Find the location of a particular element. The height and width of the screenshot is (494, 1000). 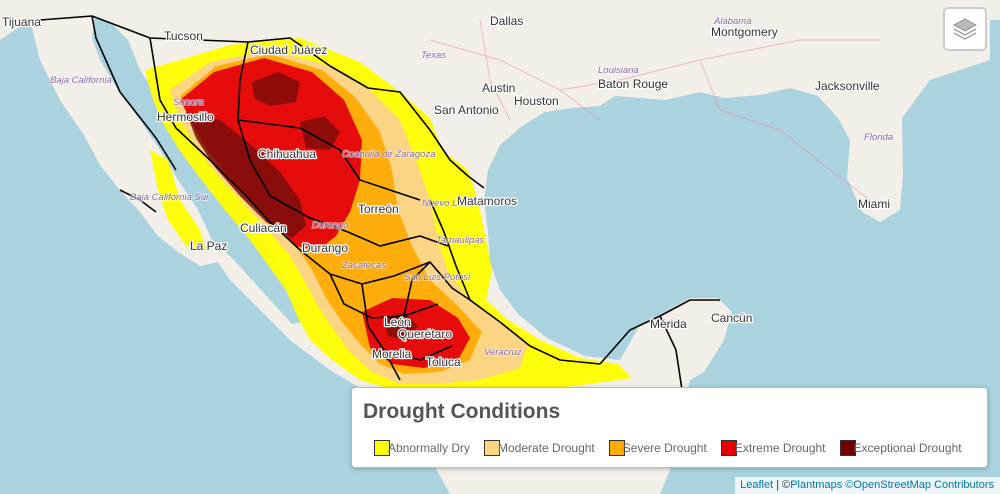

legend-label: Extreme Drought is located at coordinates (780, 448).